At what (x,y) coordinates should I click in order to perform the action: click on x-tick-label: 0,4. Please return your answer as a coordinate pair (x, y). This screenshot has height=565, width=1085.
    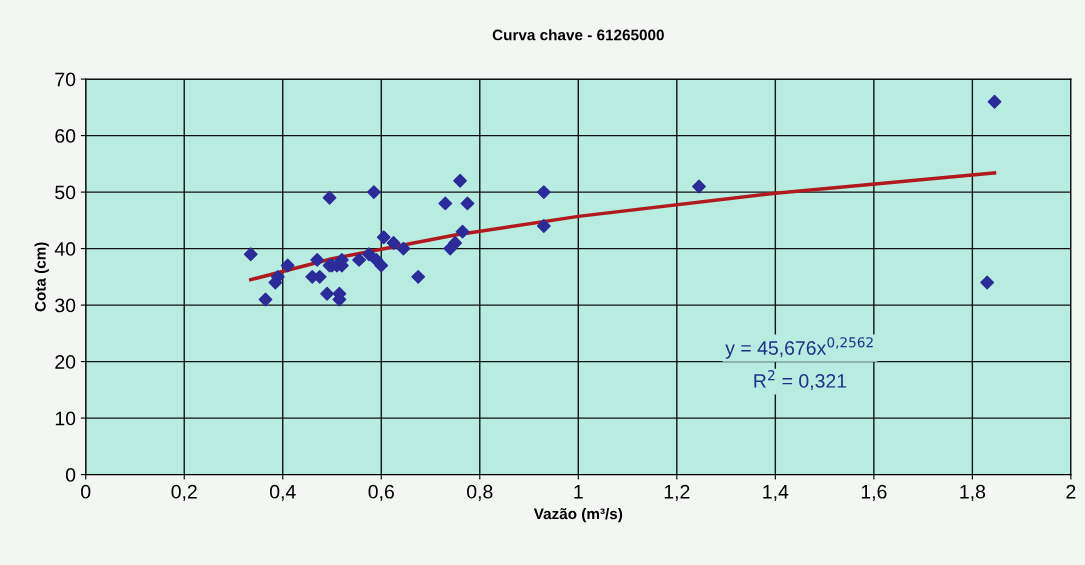
    Looking at the image, I should click on (283, 492).